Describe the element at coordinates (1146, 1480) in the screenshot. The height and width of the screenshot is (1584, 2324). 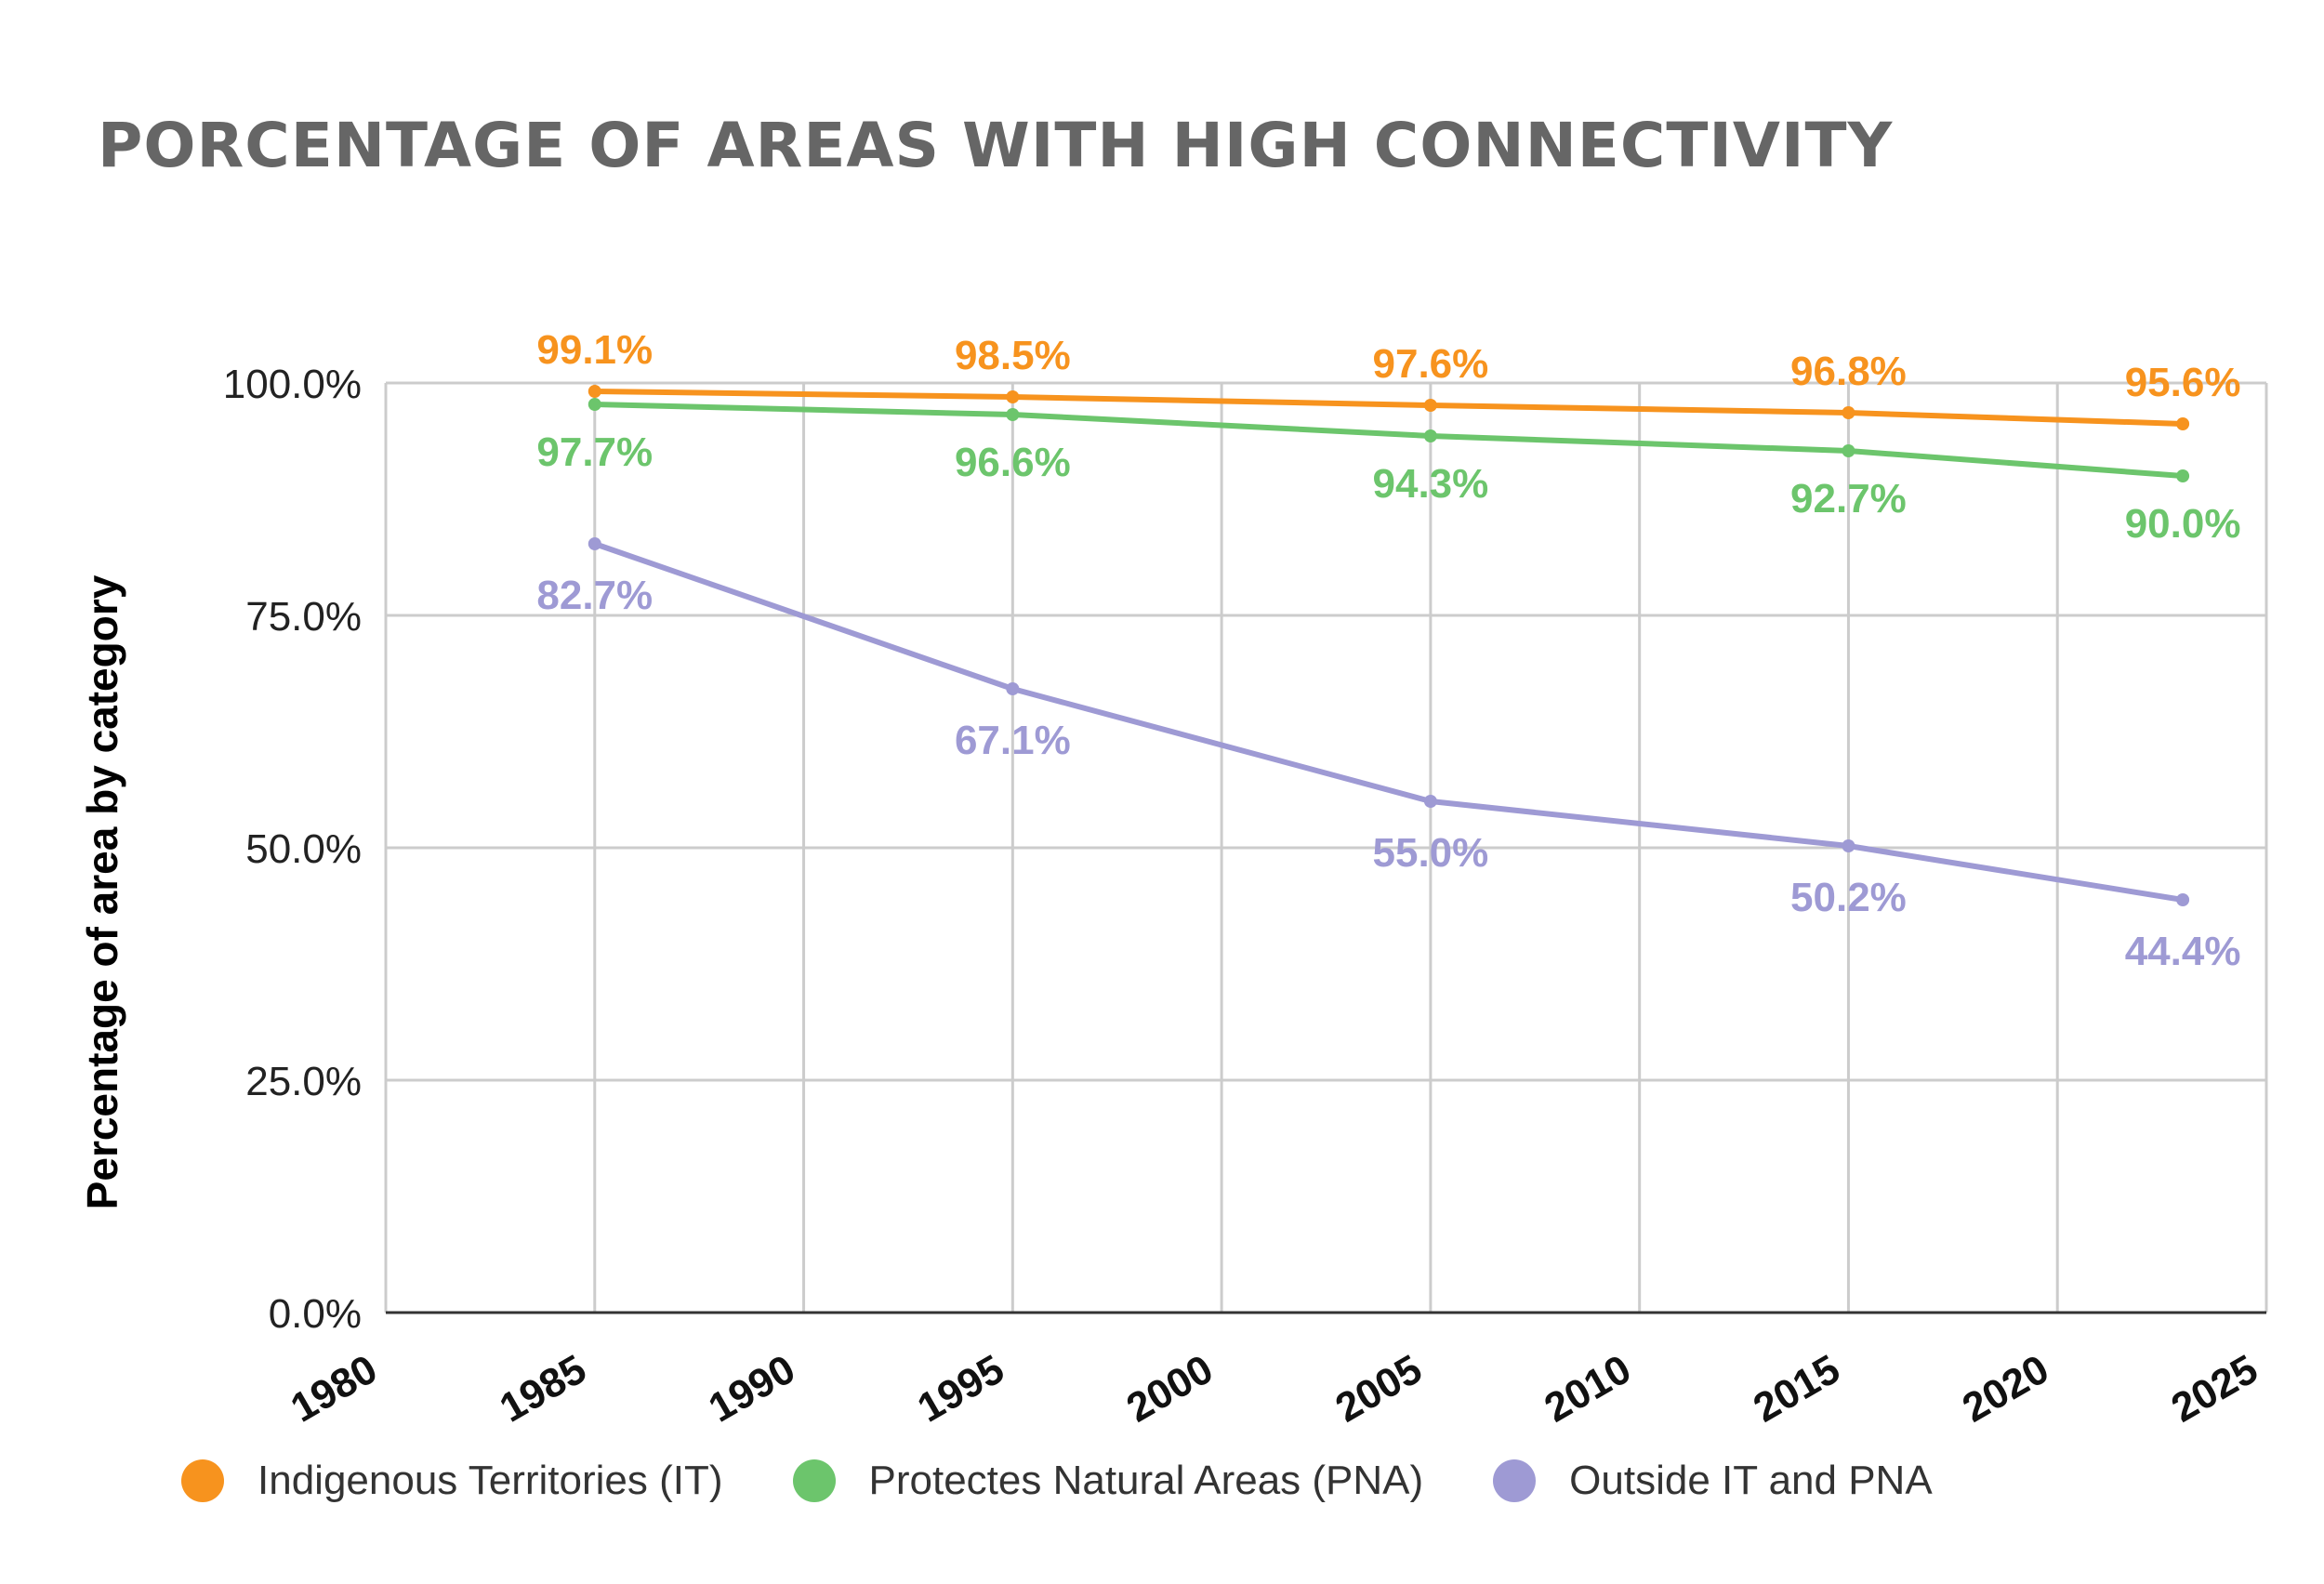
I see `legend-label: Protectes Natural Areas (PNA)` at that location.